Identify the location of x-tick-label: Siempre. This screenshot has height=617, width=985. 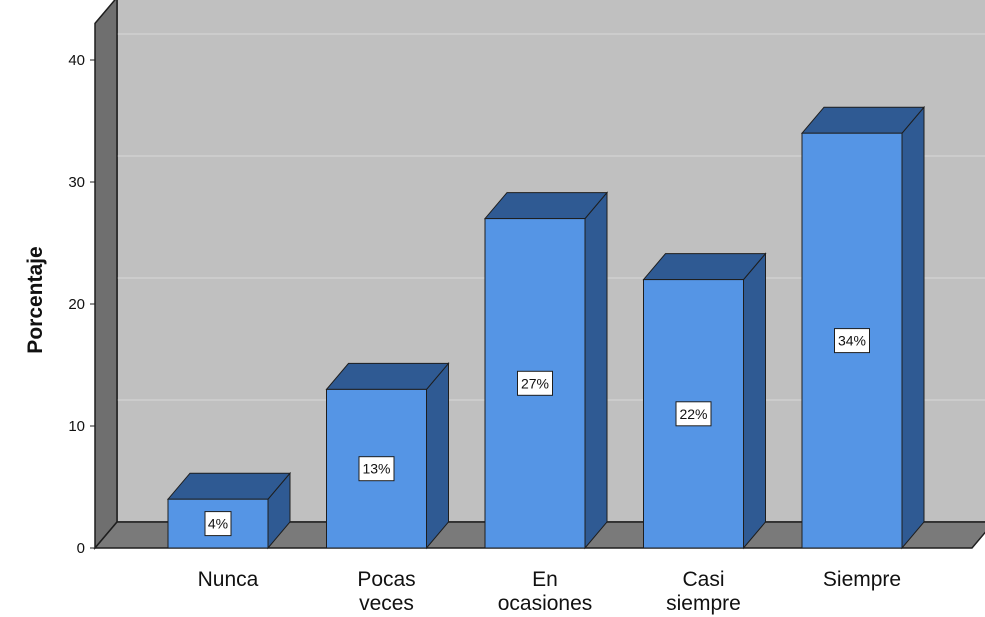
(862, 579).